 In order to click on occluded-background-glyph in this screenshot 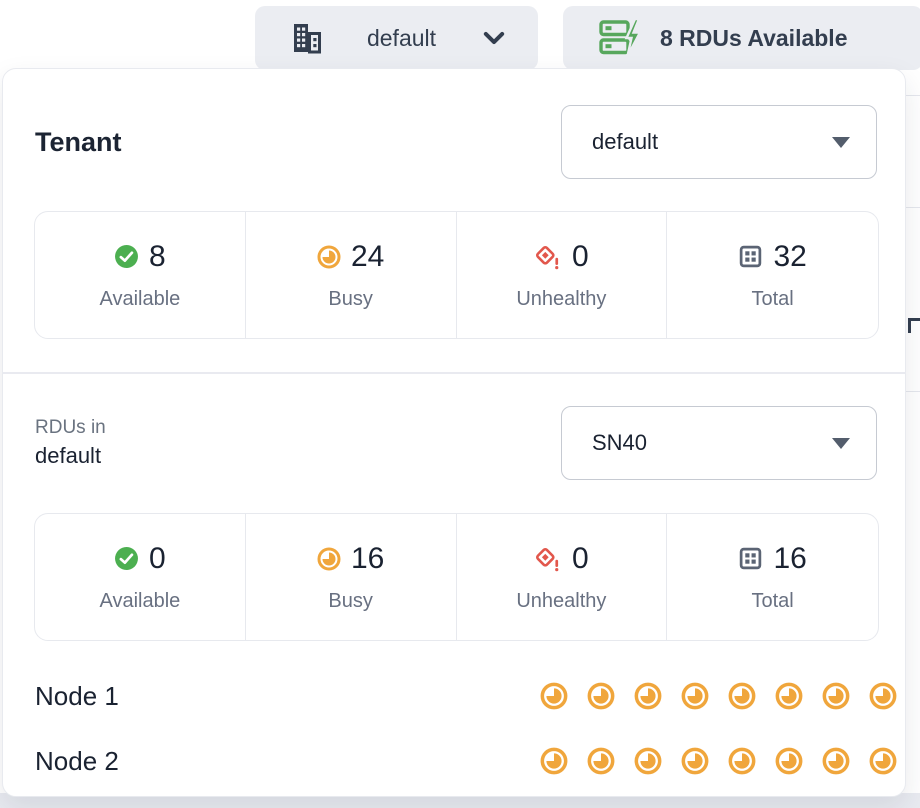, I will do `click(914, 325)`.